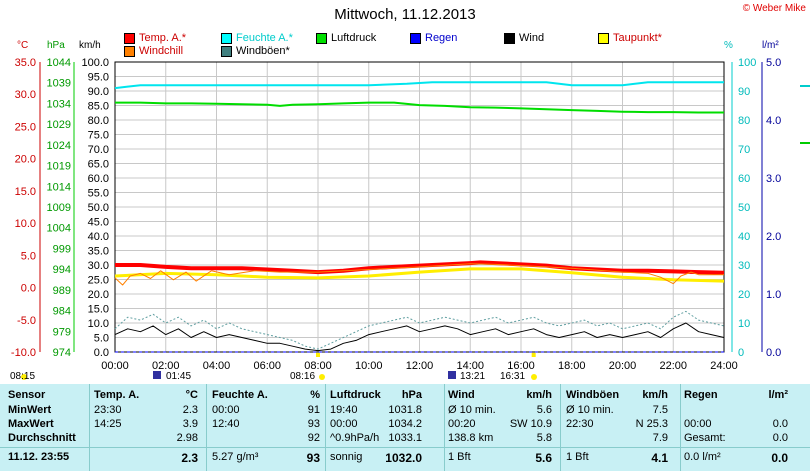  What do you see at coordinates (744, 266) in the screenshot?
I see `humidity-tick-label: 30` at bounding box center [744, 266].